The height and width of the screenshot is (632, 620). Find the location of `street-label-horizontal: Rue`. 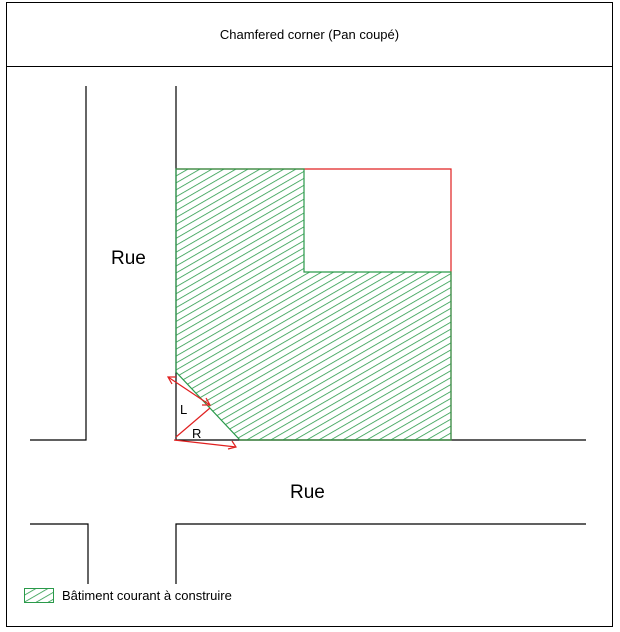

street-label-horizontal: Rue is located at coordinates (307, 492).